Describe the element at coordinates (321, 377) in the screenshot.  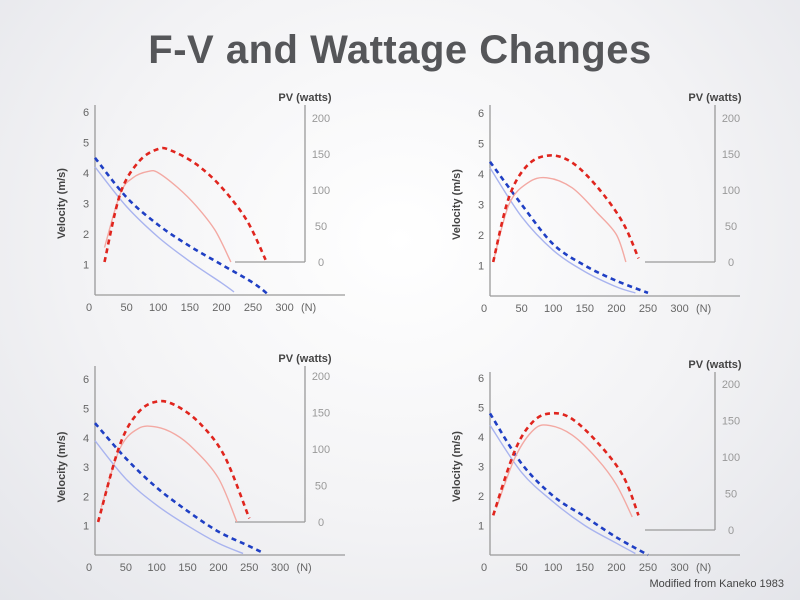
I see `panel-3-y2-tick-label: 200` at that location.